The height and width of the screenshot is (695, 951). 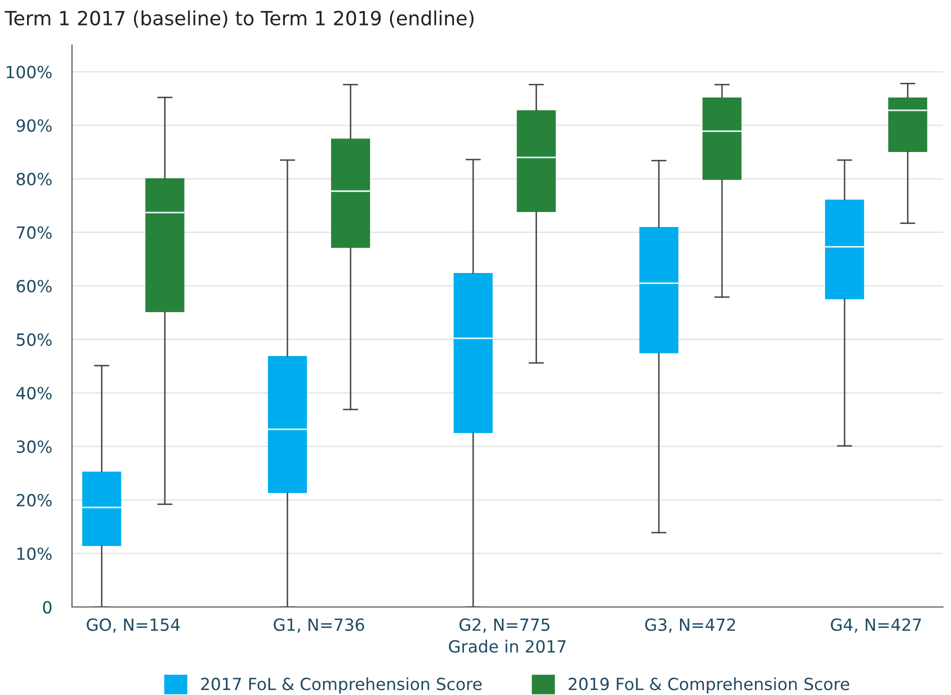 What do you see at coordinates (34, 339) in the screenshot?
I see `y-tick-label: 50%` at bounding box center [34, 339].